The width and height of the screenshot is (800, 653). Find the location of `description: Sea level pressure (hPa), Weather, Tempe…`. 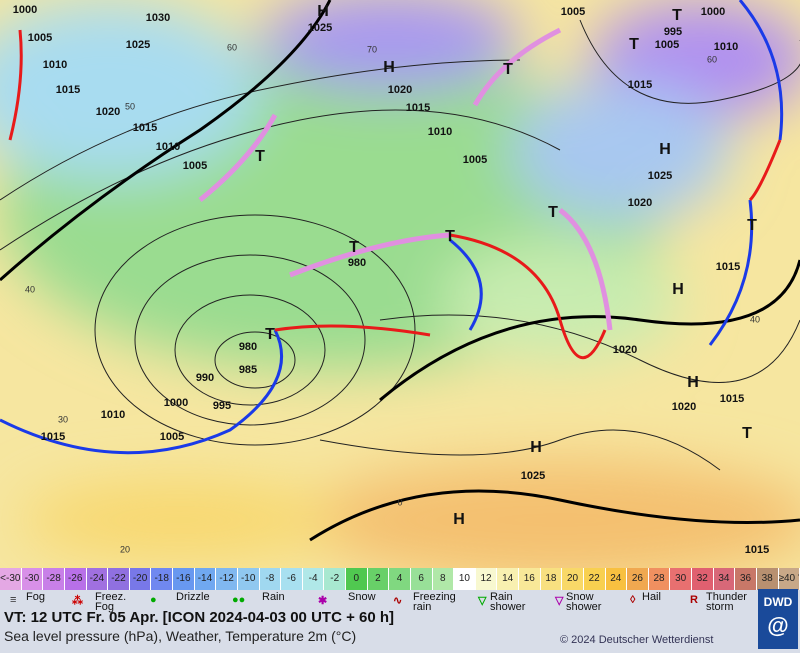

description: Sea level pressure (hPa), Weather, Tempe… is located at coordinates (180, 636).